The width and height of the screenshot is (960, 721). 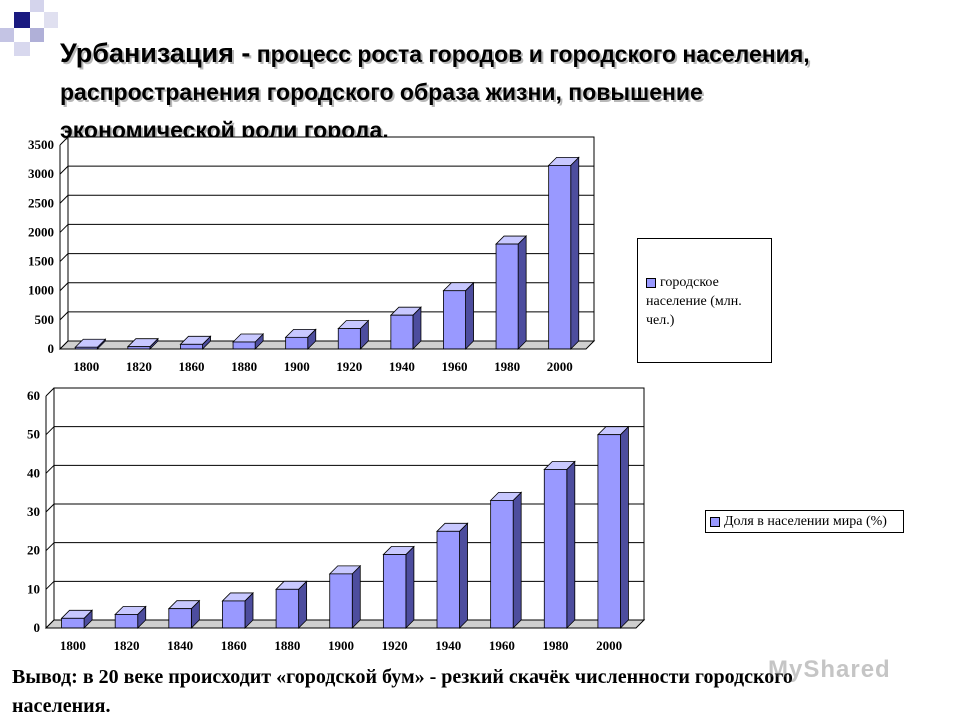 What do you see at coordinates (41, 173) in the screenshot?
I see `y-tick-label: 3000` at bounding box center [41, 173].